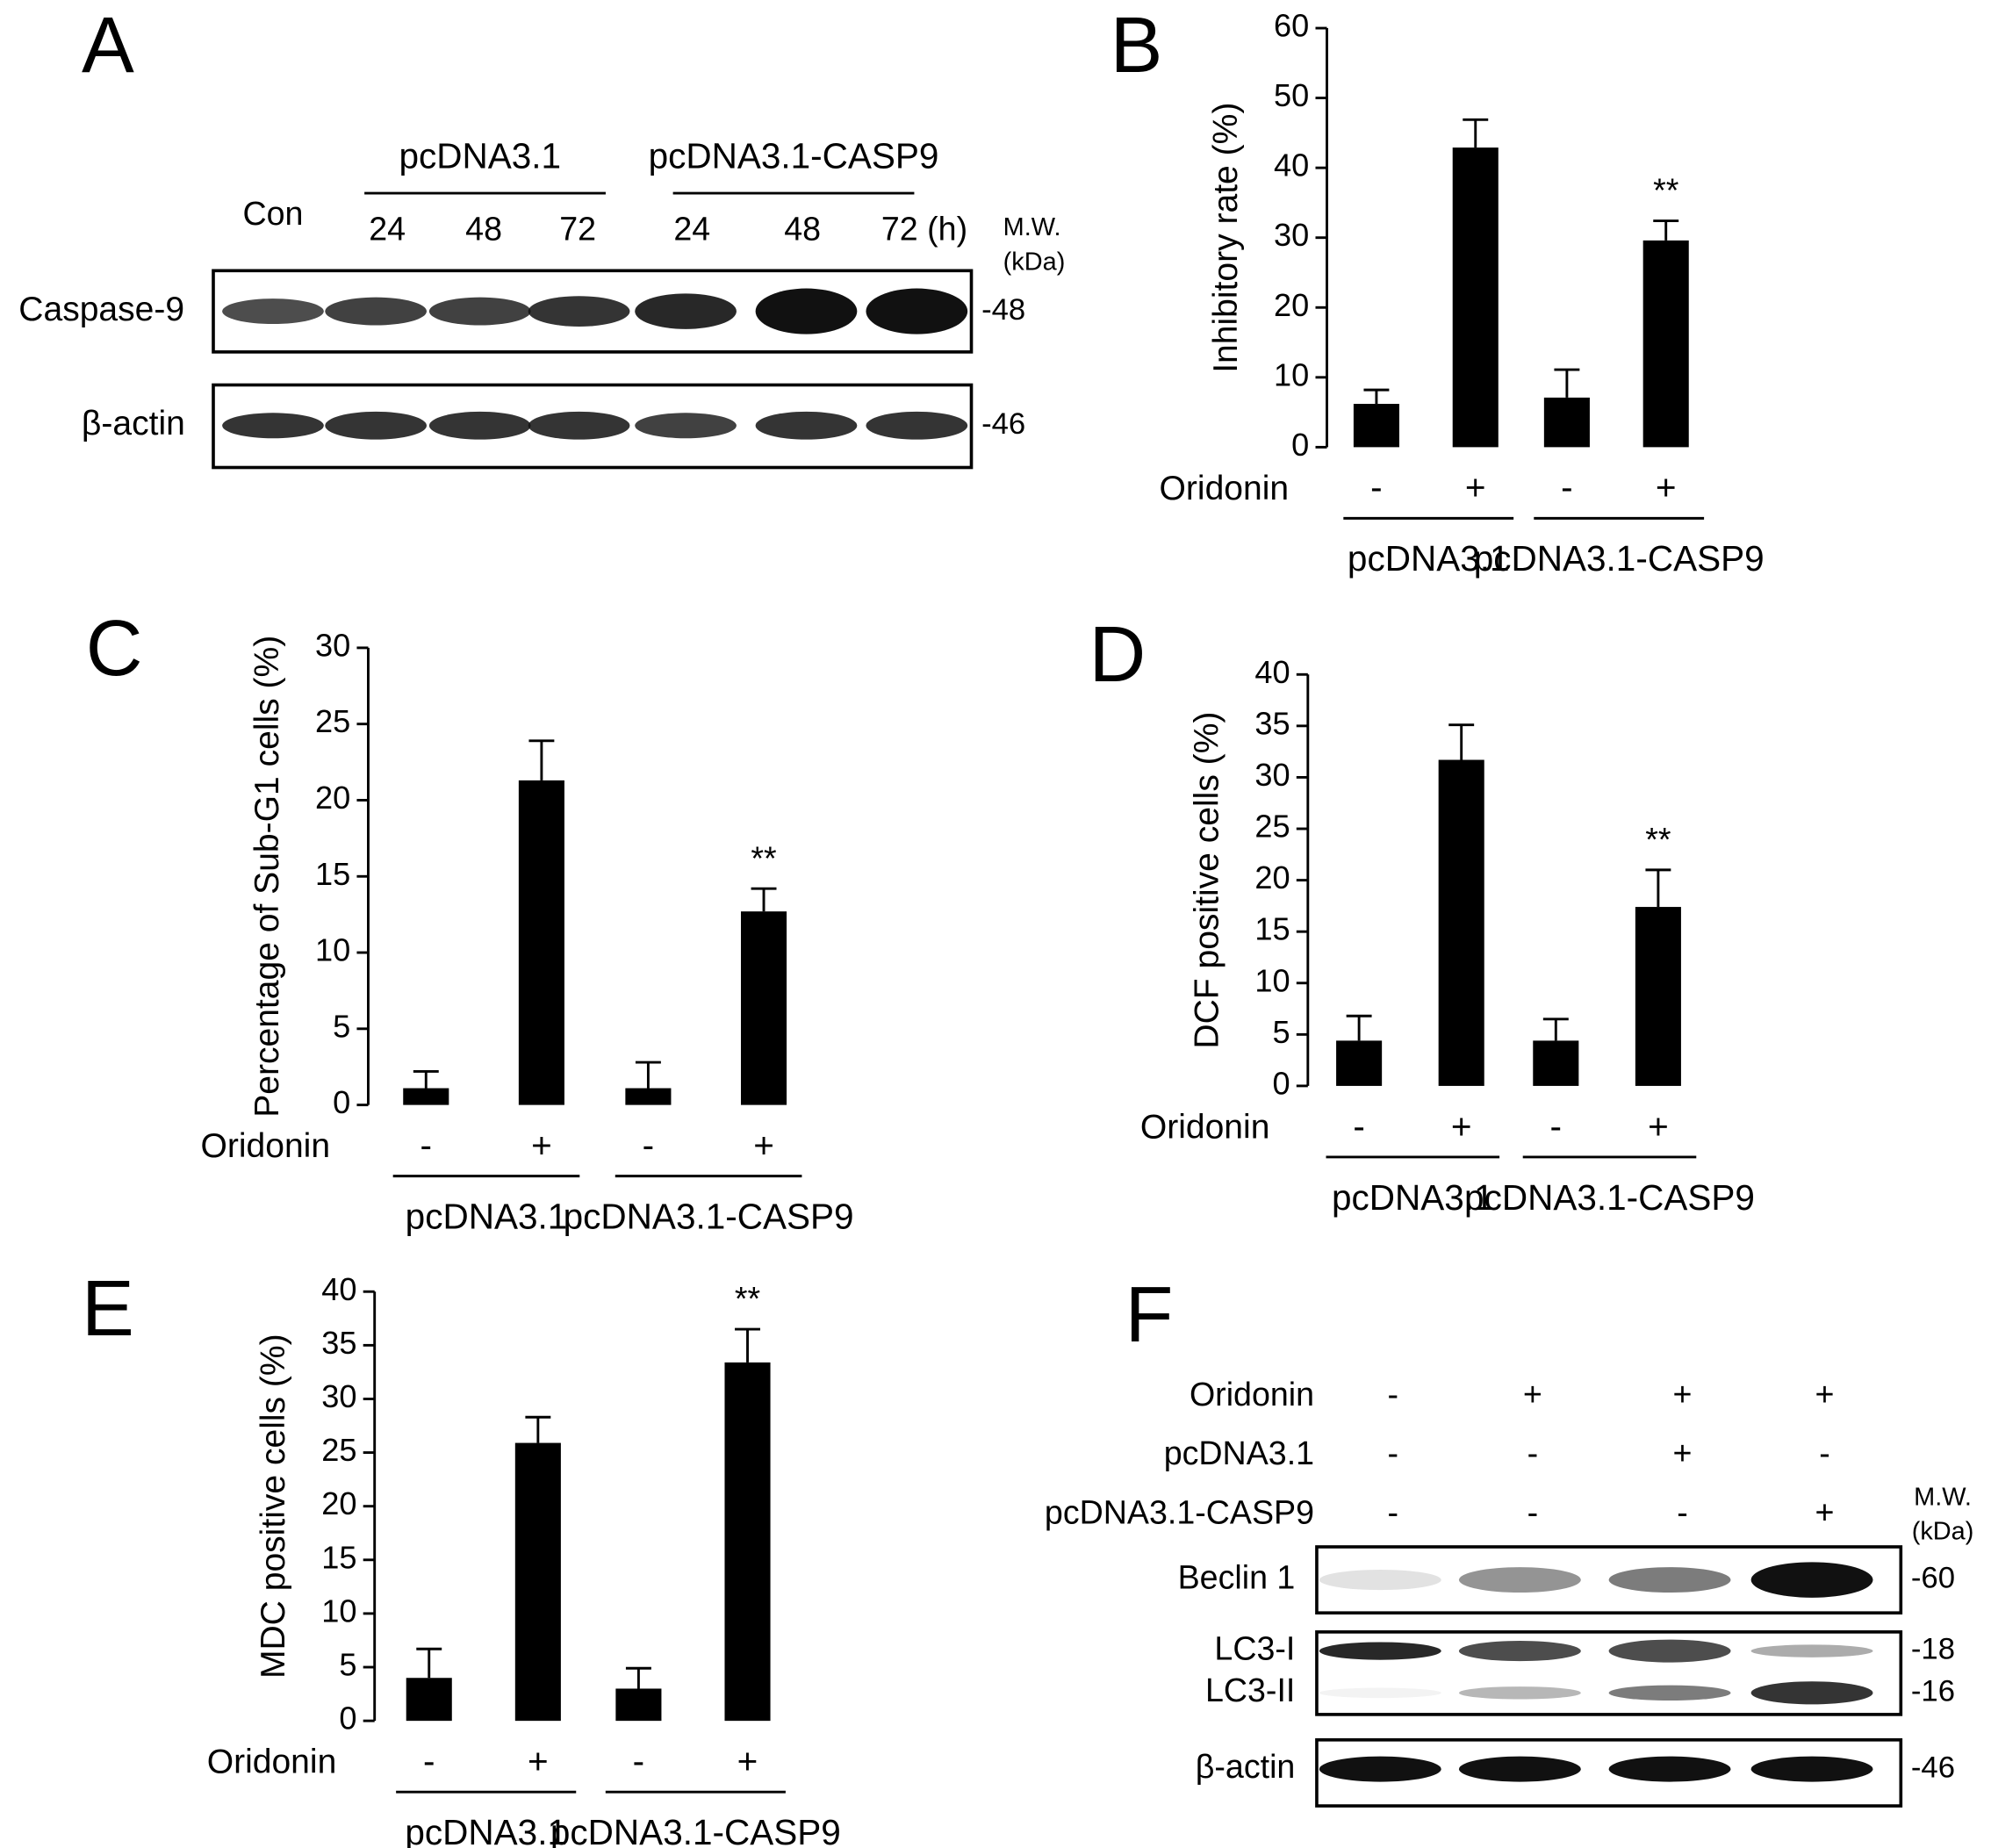 Image resolution: width=1991 pixels, height=1848 pixels. What do you see at coordinates (1237, 1577) in the screenshot?
I see `row-label: Beclin 1` at bounding box center [1237, 1577].